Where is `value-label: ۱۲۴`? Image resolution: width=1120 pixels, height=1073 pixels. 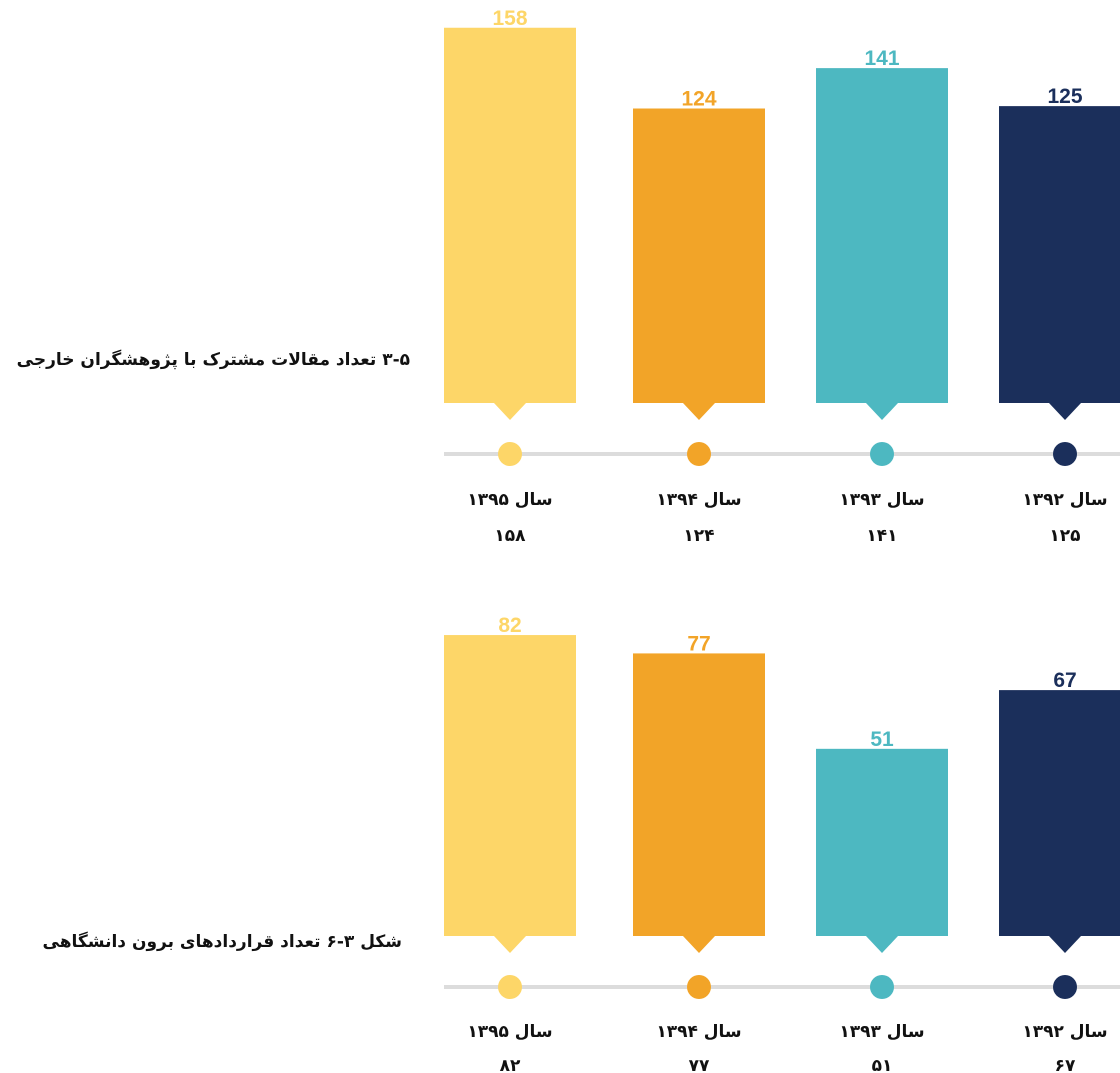 value-label: ۱۲۴ is located at coordinates (698, 536).